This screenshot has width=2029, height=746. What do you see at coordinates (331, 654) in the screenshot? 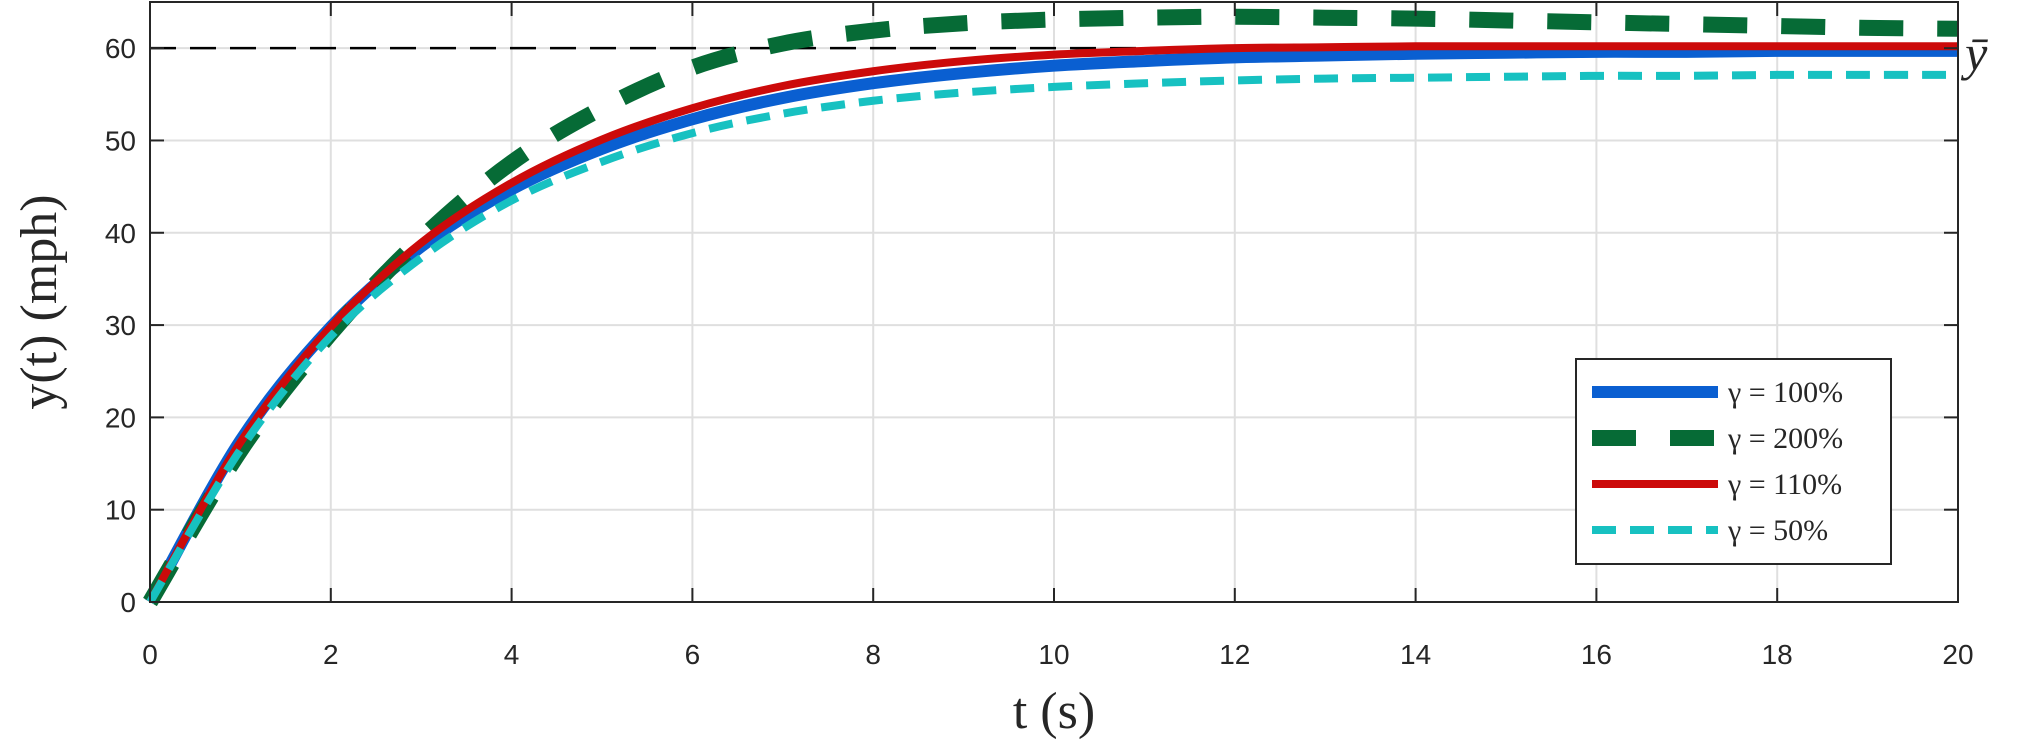
I see `x-tick-label: 2` at bounding box center [331, 654].